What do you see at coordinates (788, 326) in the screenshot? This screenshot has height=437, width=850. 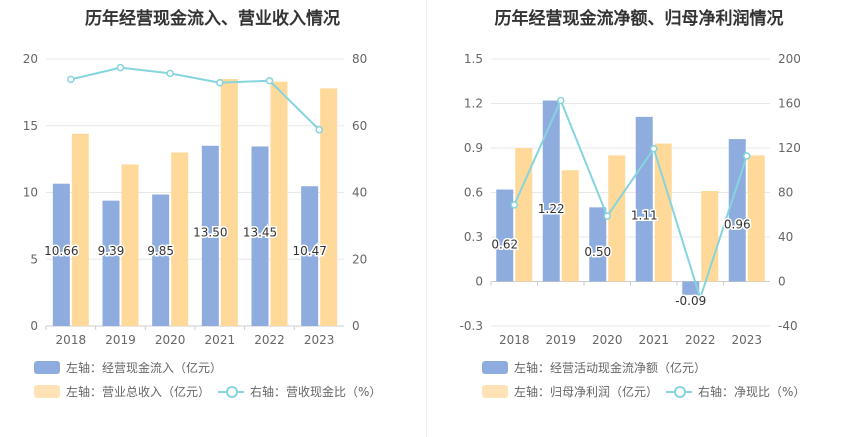 I see `right-axis-tick-label: -40` at bounding box center [788, 326].